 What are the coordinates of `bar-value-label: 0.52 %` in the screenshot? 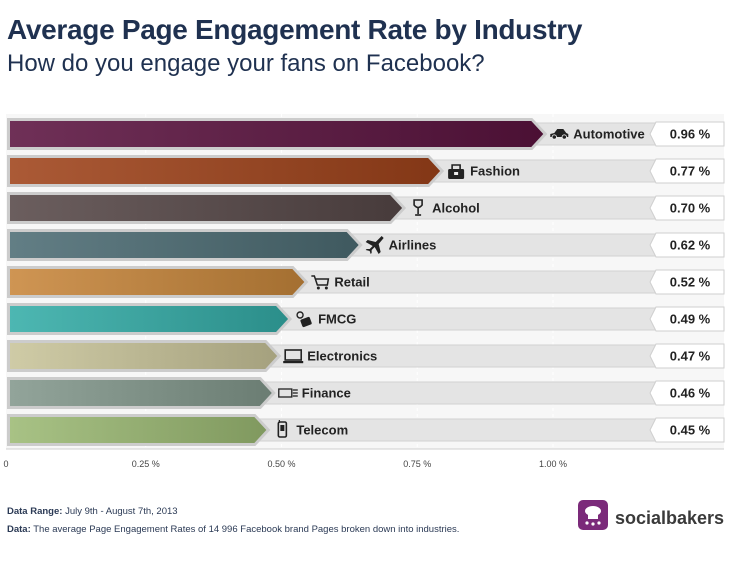 It's located at (690, 282).